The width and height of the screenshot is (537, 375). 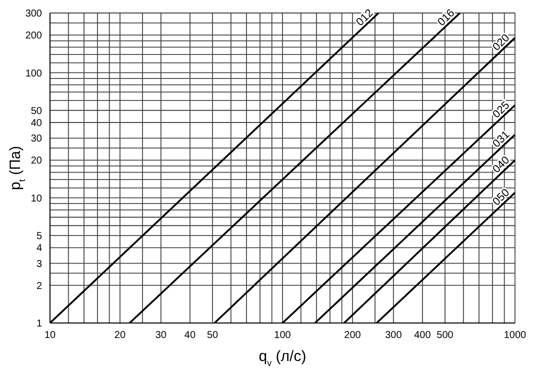 What do you see at coordinates (161, 336) in the screenshot?
I see `x-tick-label: 30` at bounding box center [161, 336].